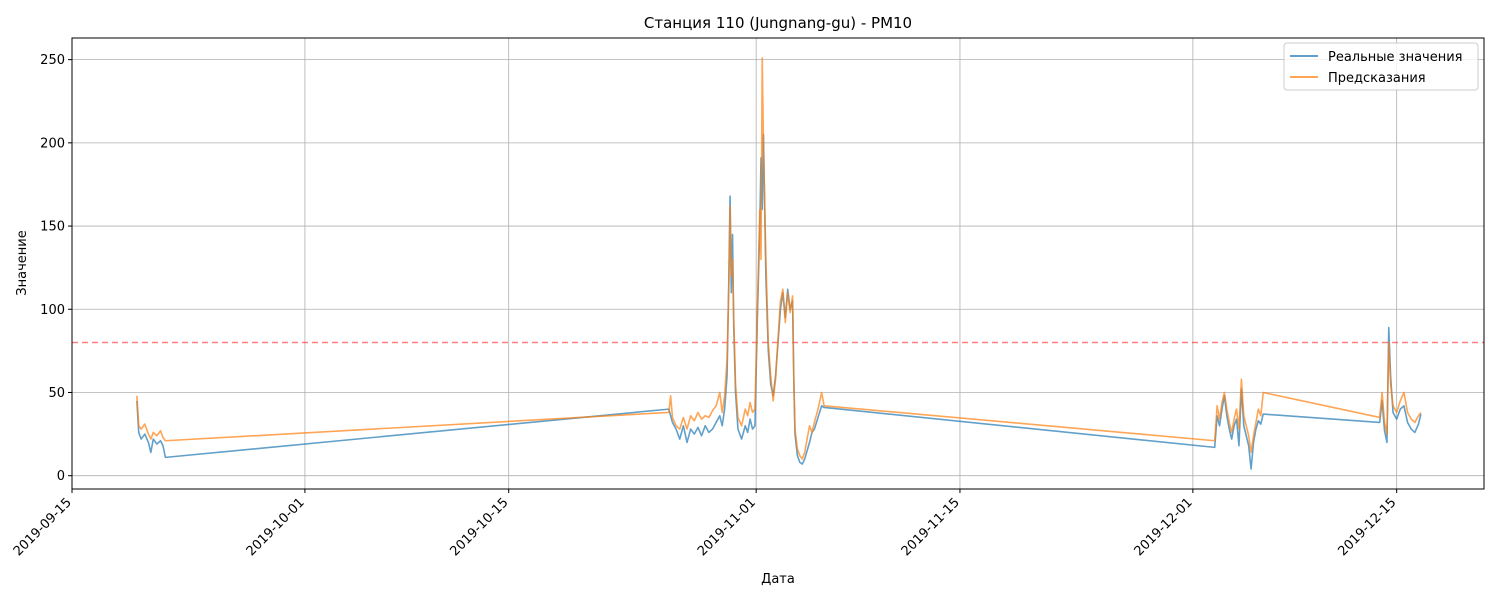 The height and width of the screenshot is (600, 1500). I want to click on y-tick-label: 200, so click(52, 143).